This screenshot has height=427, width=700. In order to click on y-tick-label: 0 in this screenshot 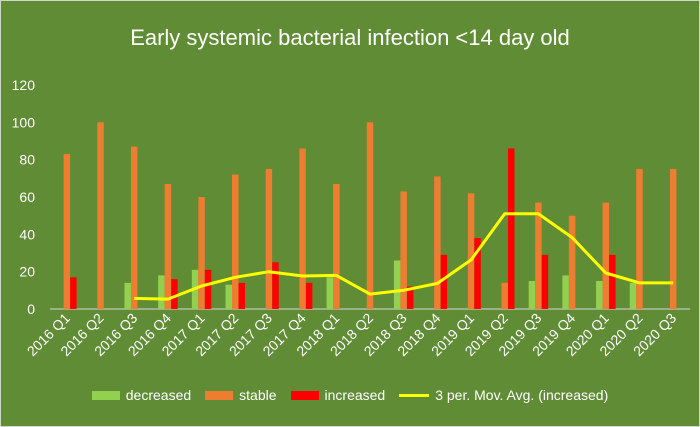, I will do `click(31, 309)`.